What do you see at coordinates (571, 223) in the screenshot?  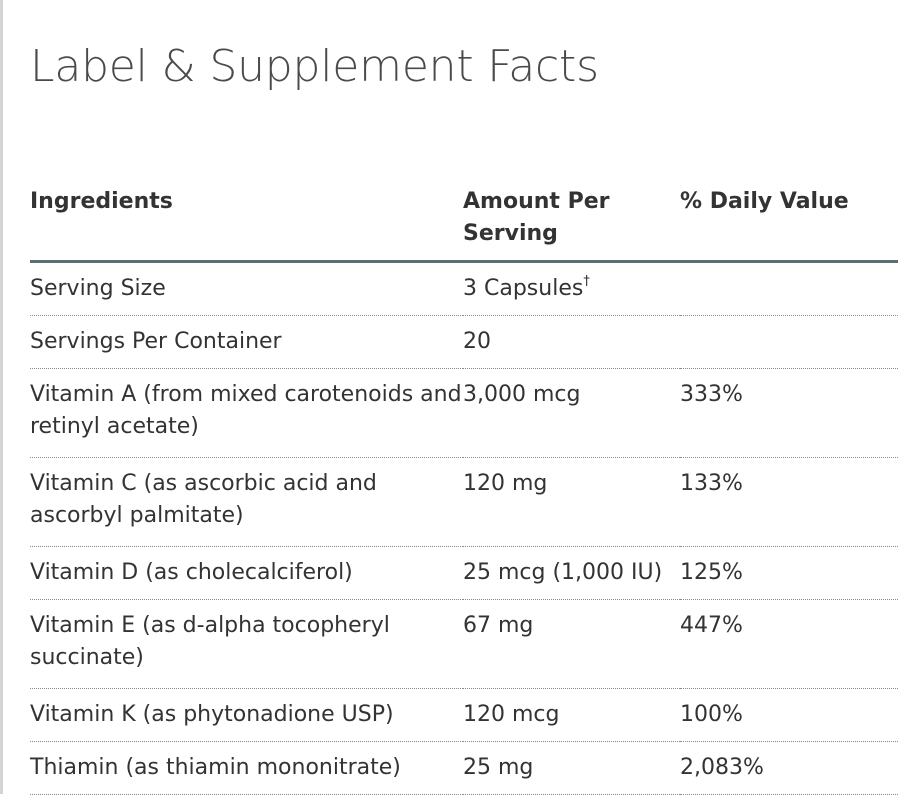 I see `header-amount-per-serving: Amount Per Serving` at bounding box center [571, 223].